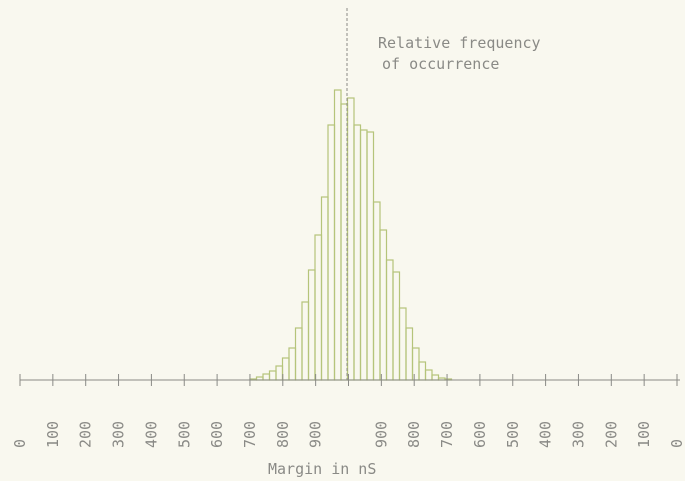 The image size is (685, 481). Describe the element at coordinates (611, 434) in the screenshot. I see `x-tick-label-18: 200` at that location.